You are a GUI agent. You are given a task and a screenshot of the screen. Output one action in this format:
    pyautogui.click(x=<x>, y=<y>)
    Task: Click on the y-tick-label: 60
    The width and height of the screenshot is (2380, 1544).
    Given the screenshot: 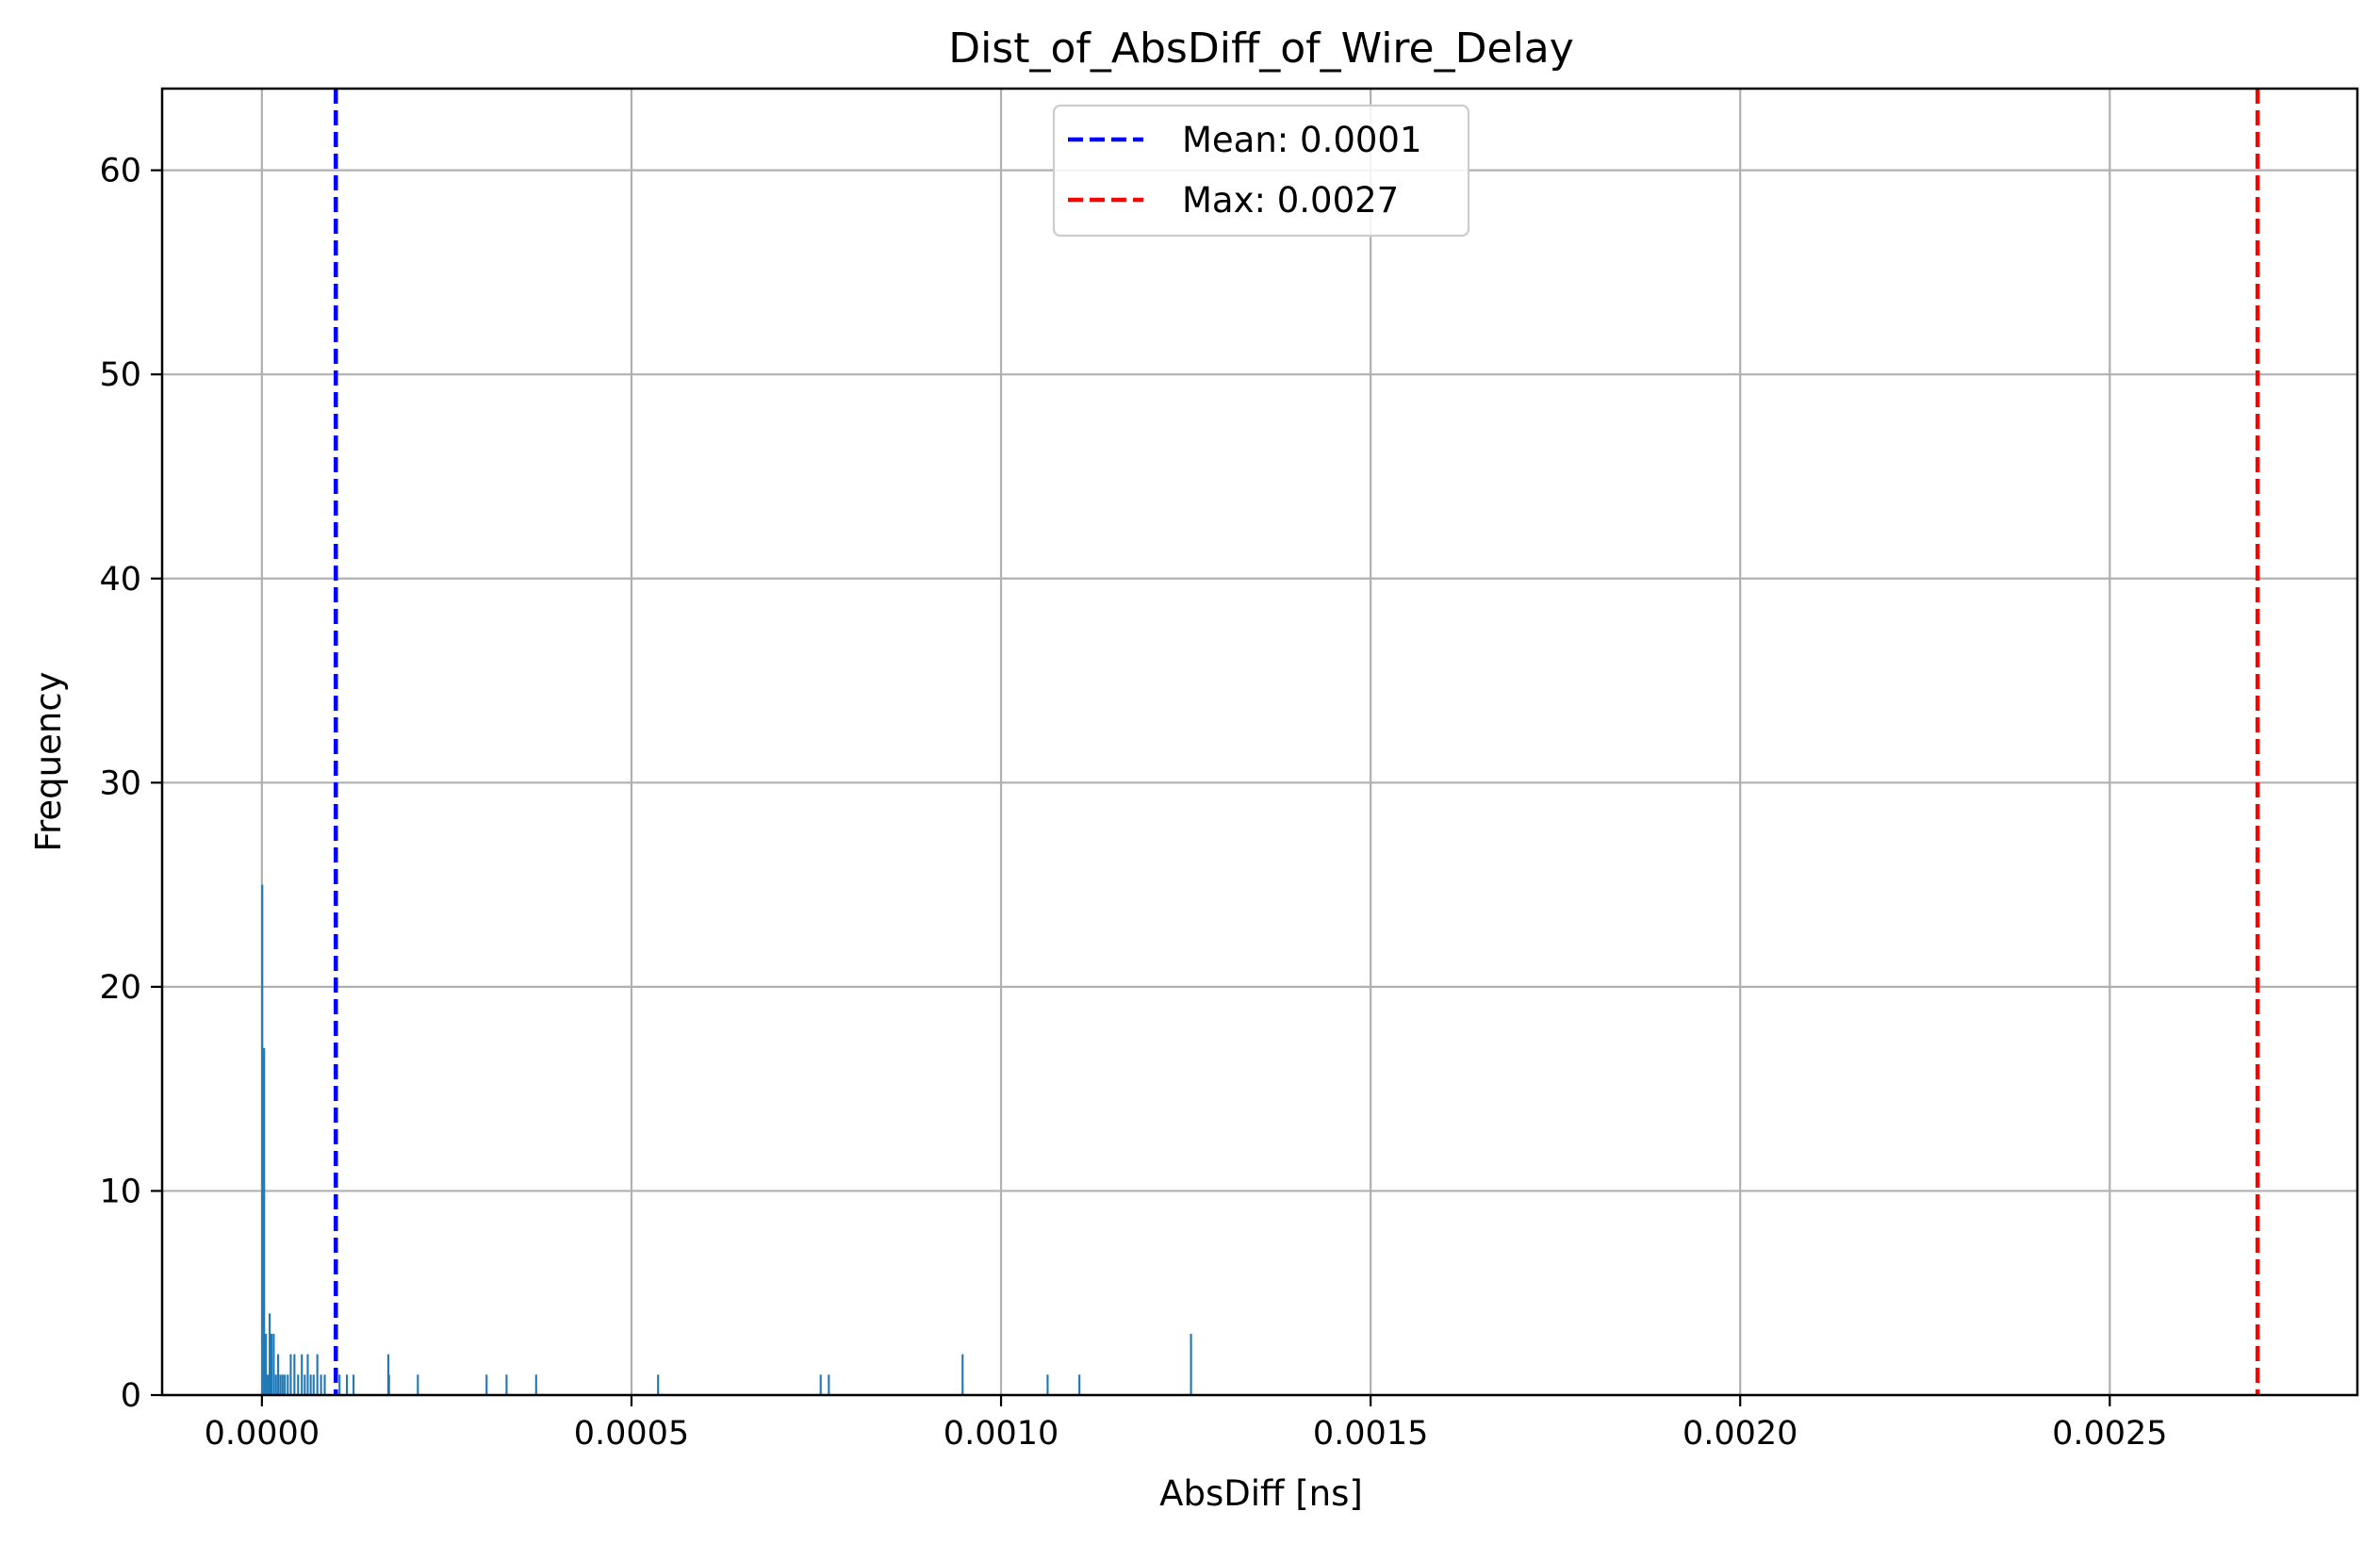 What is the action you would take?
    pyautogui.click(x=120, y=171)
    